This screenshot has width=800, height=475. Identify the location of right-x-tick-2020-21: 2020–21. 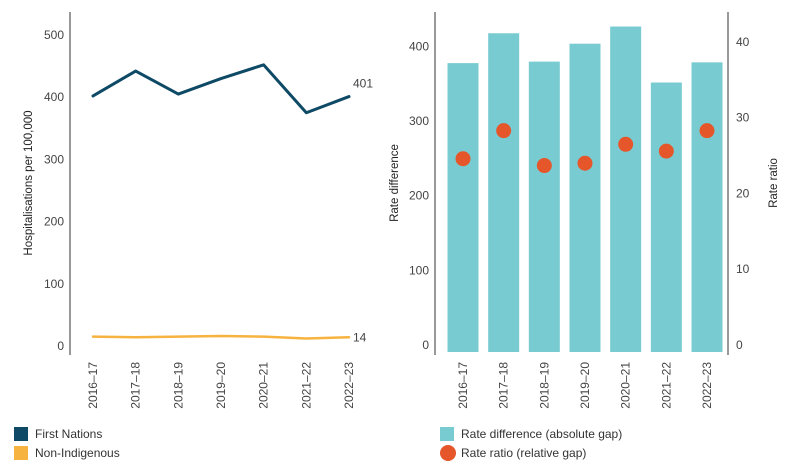
(626, 385).